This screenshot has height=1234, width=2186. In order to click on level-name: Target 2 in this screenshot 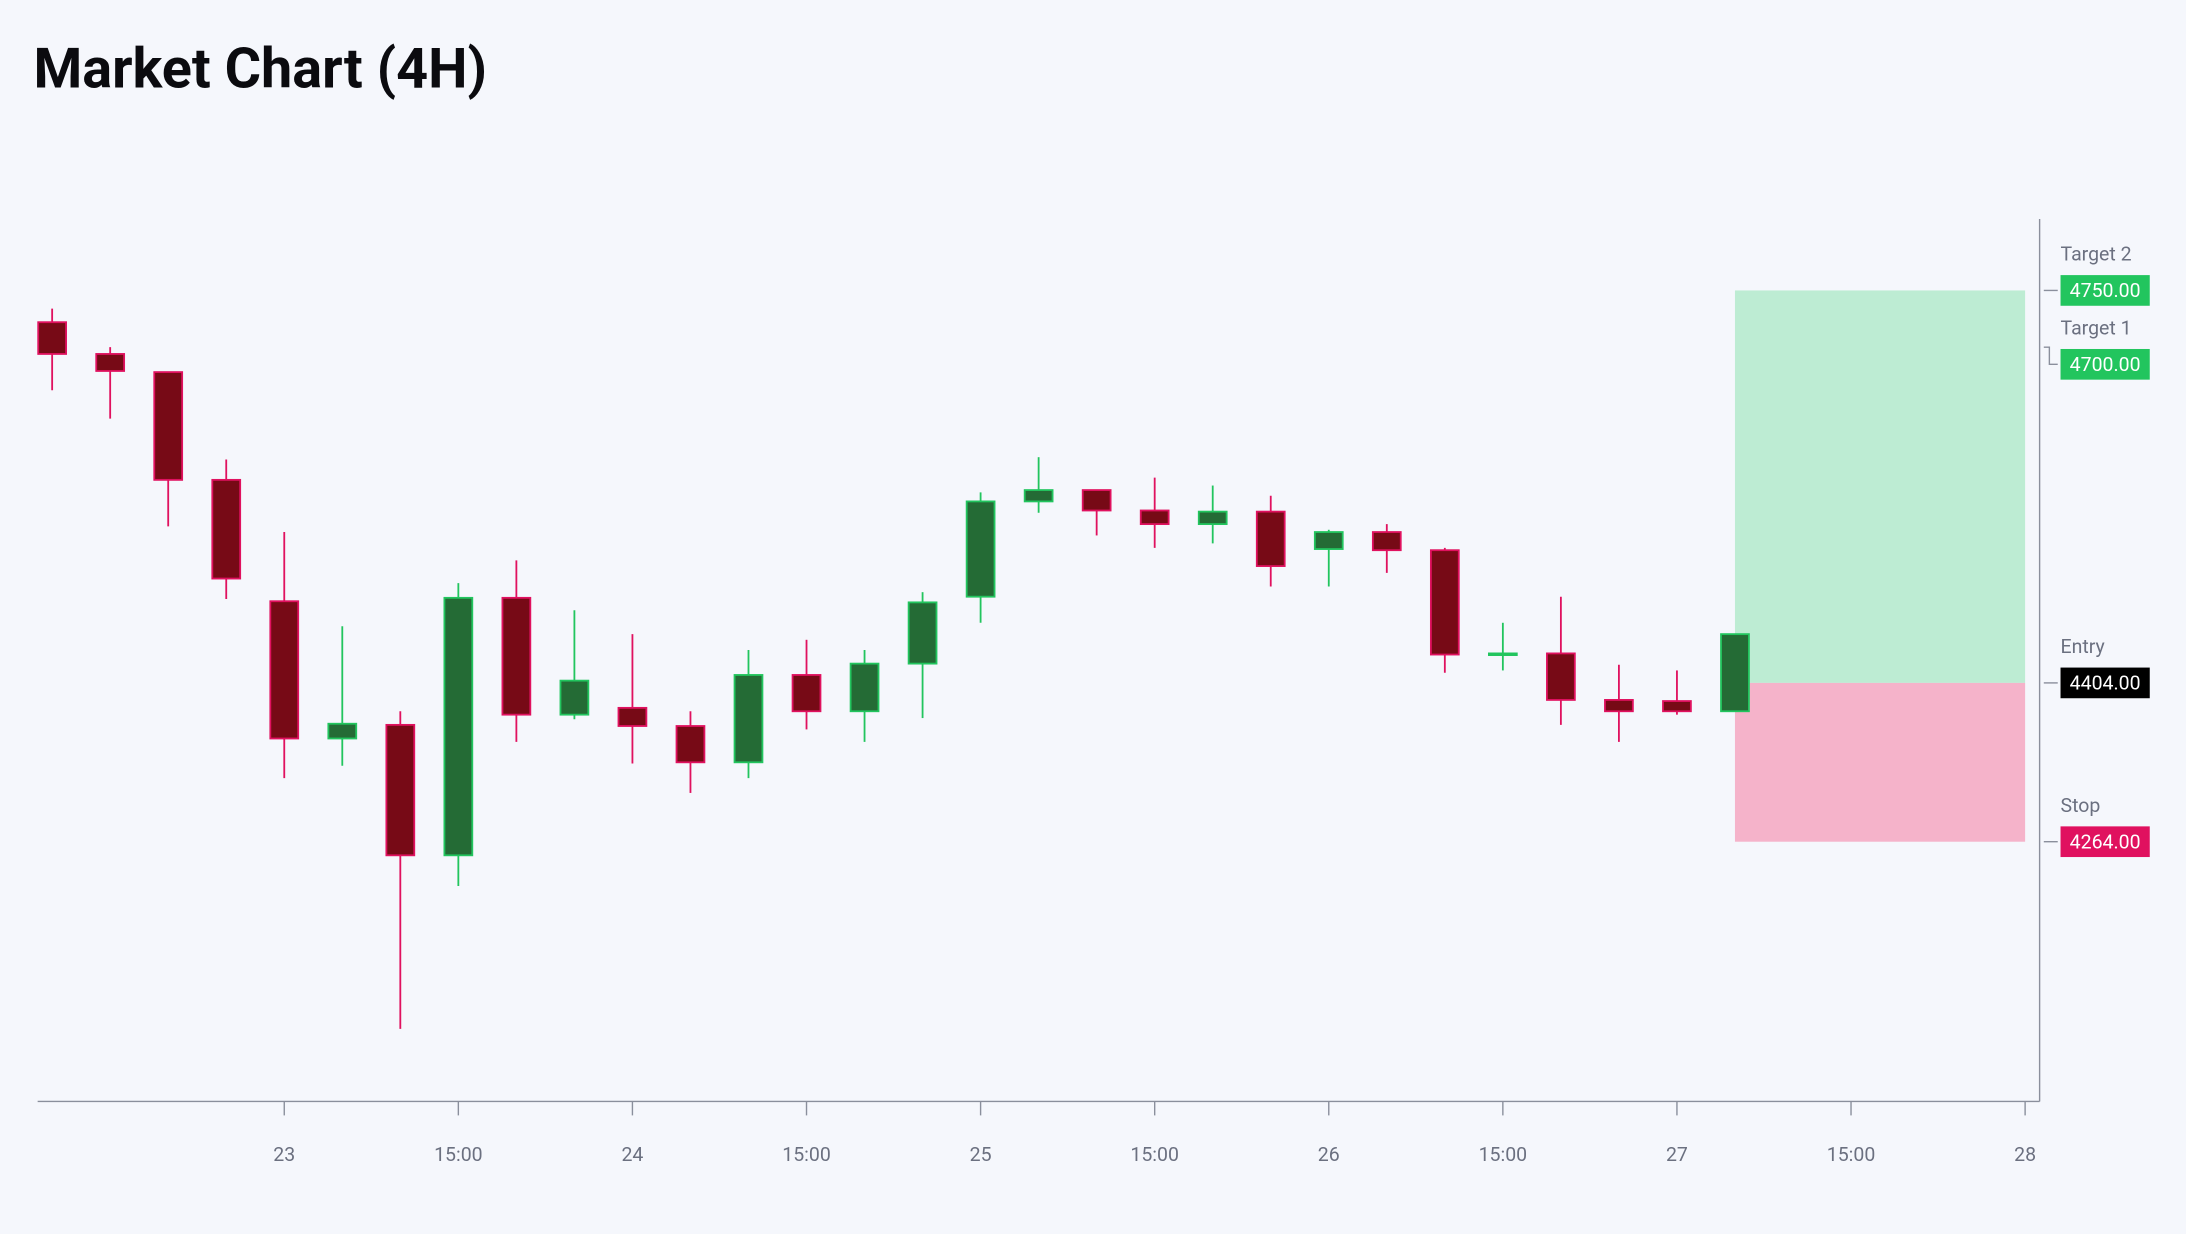, I will do `click(2096, 254)`.